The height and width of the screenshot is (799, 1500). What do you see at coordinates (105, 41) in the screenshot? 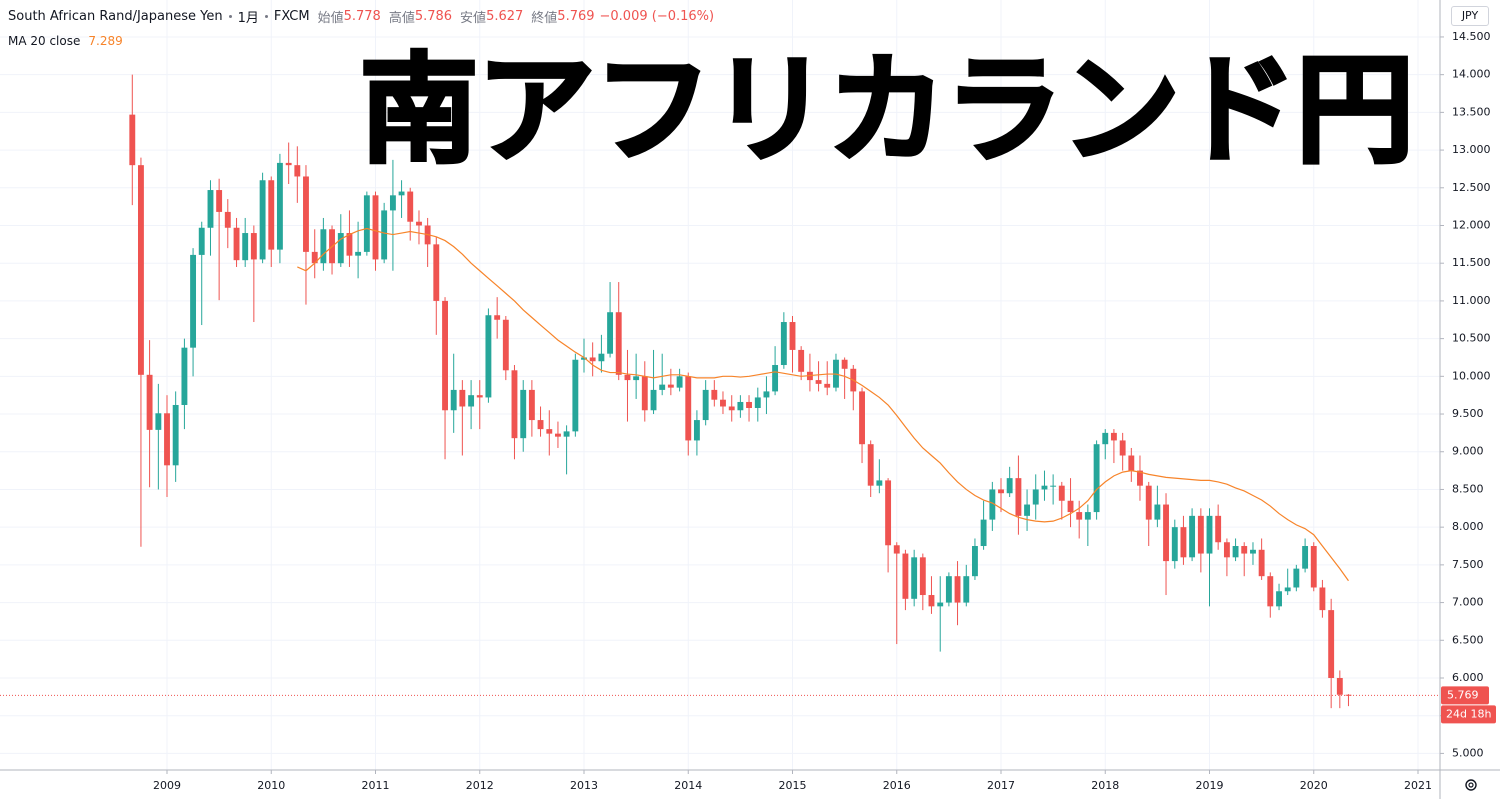
I see `ma-value: 7.289` at bounding box center [105, 41].